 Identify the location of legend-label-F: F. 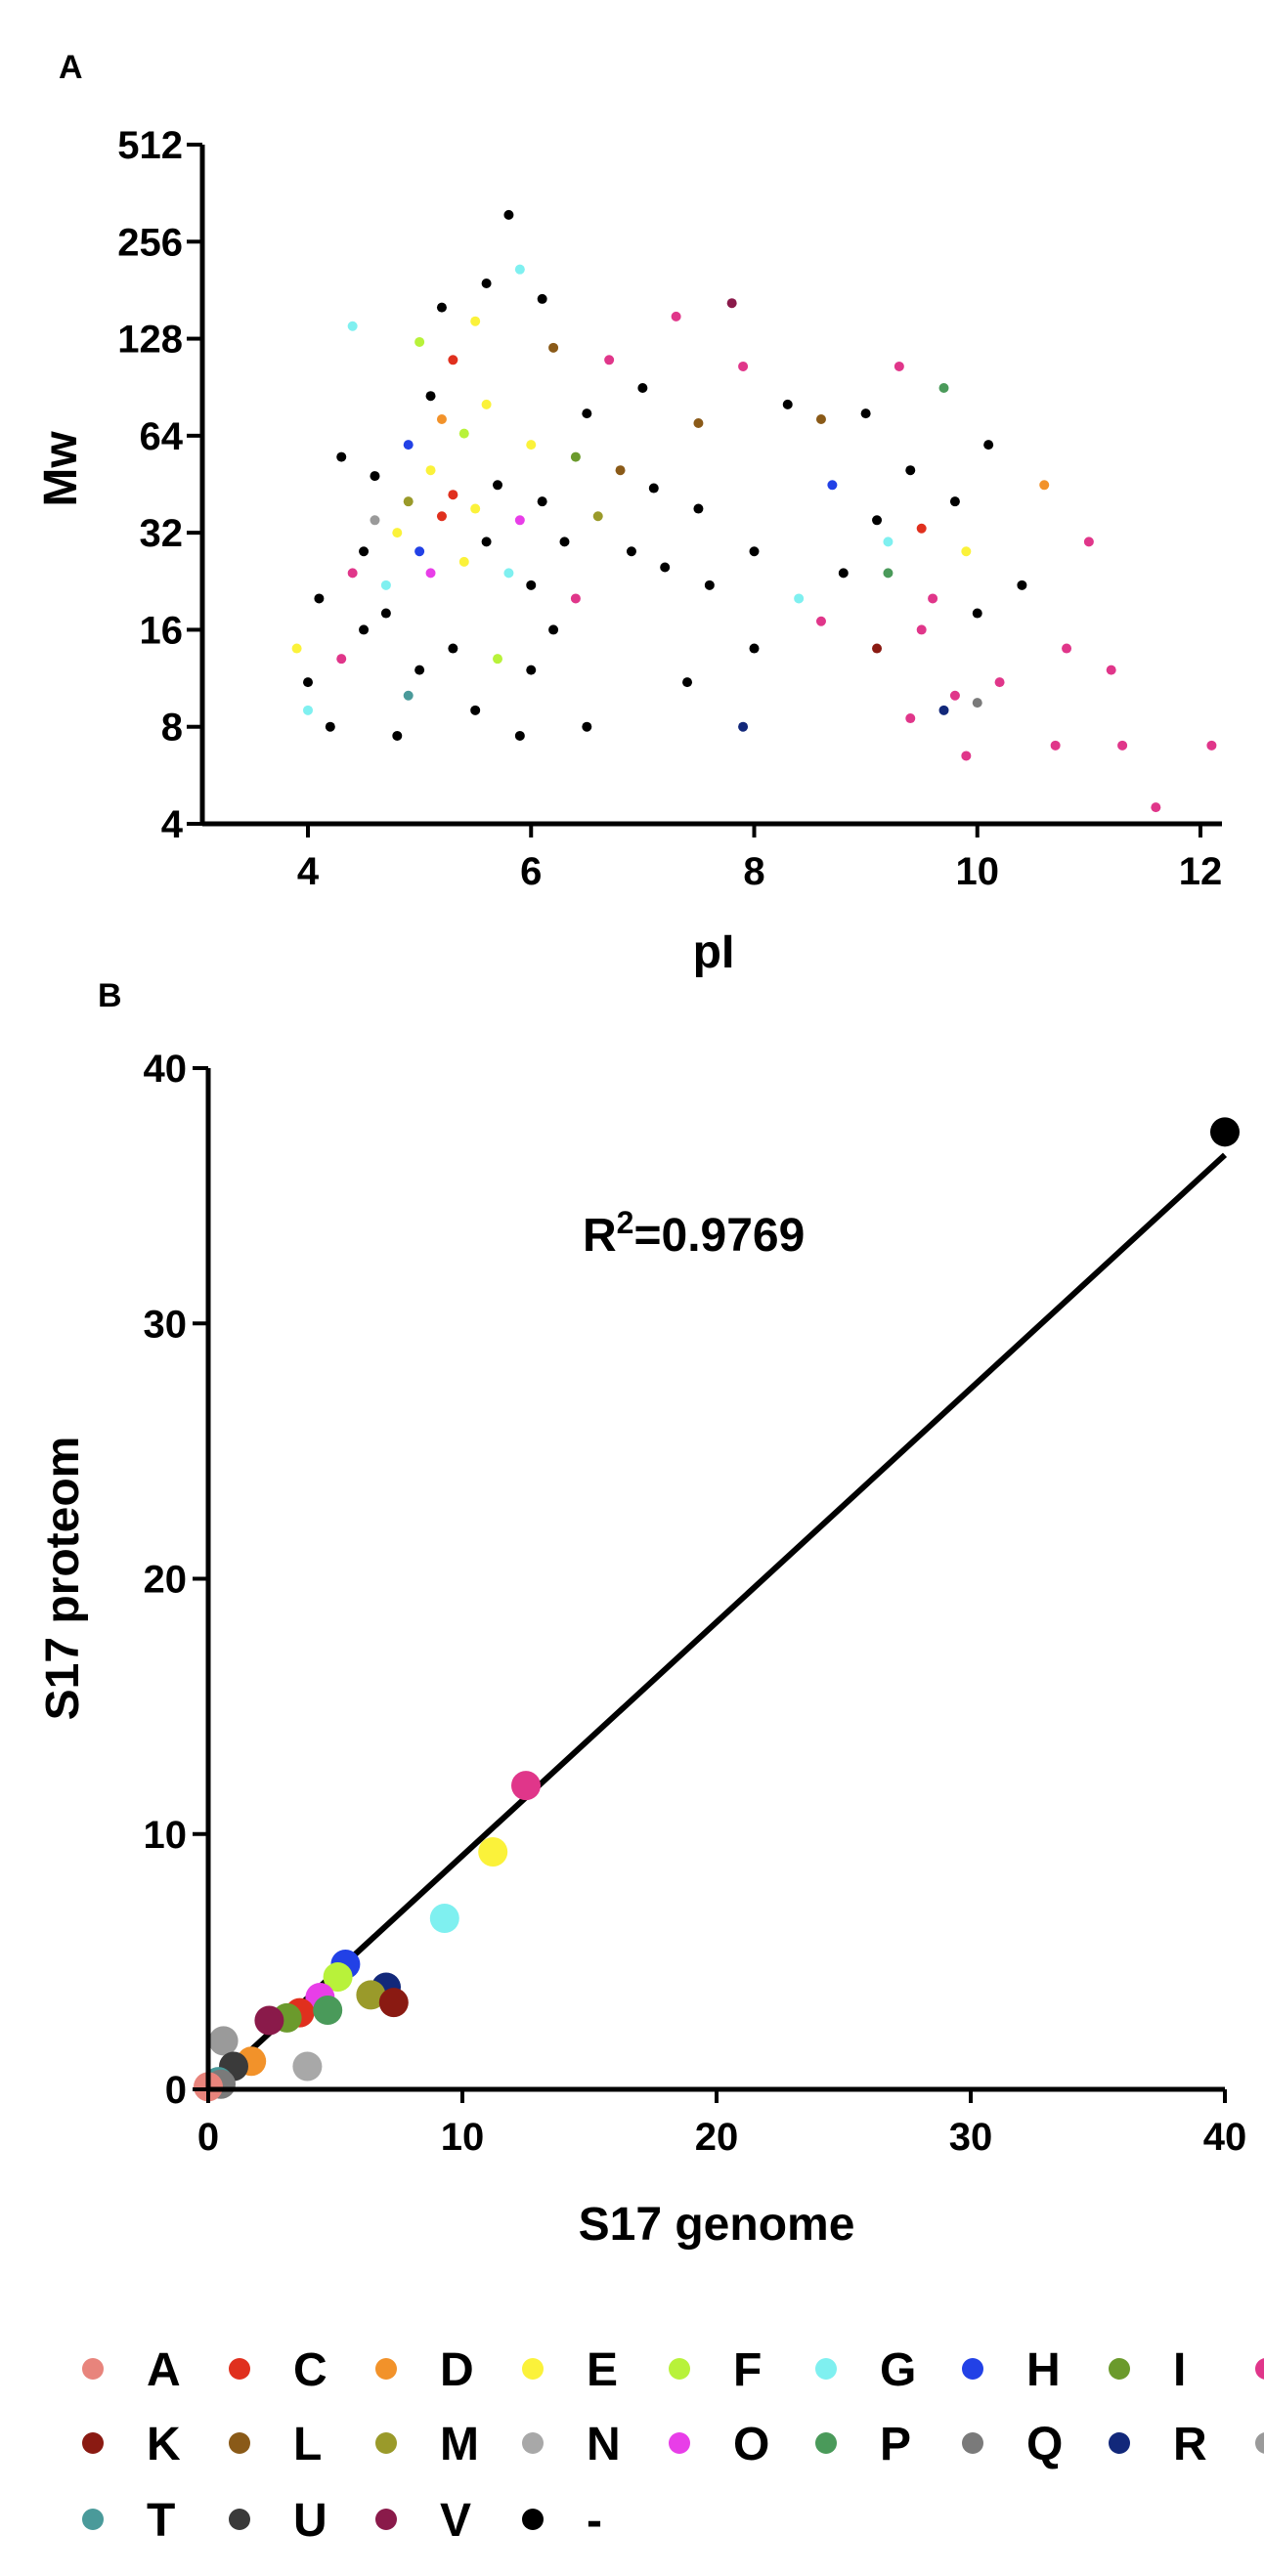
(747, 2370).